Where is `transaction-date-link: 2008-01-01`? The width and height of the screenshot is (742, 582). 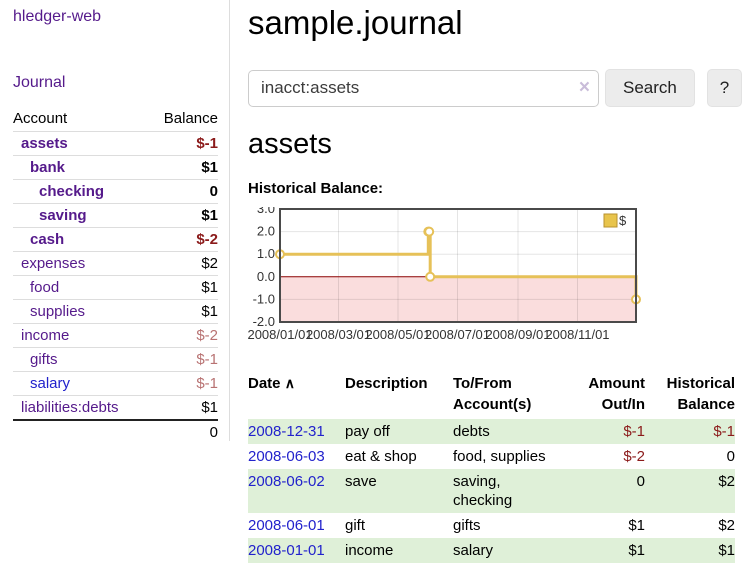
transaction-date-link: 2008-01-01 is located at coordinates (286, 550).